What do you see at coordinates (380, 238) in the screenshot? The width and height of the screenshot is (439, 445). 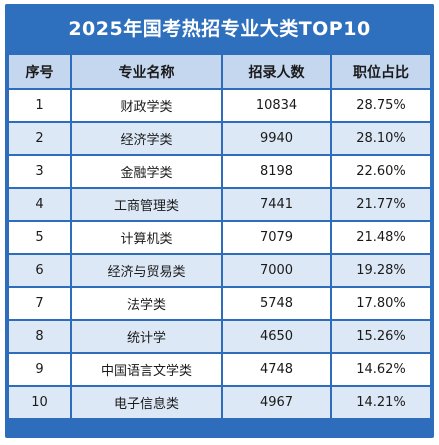 I see `cell-ratio: 21.48%` at bounding box center [380, 238].